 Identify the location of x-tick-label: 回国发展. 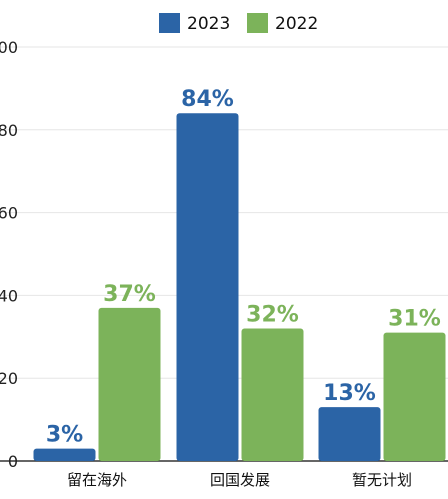
(240, 480).